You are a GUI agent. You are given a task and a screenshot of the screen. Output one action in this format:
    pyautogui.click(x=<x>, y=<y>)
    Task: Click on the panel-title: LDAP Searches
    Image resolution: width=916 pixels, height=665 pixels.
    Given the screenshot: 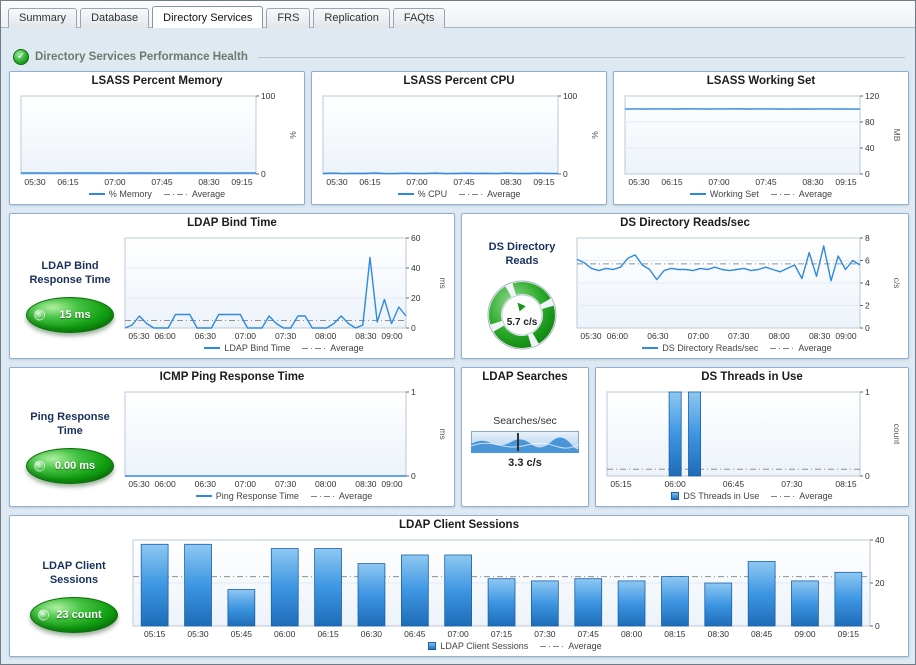 What is the action you would take?
    pyautogui.click(x=525, y=377)
    